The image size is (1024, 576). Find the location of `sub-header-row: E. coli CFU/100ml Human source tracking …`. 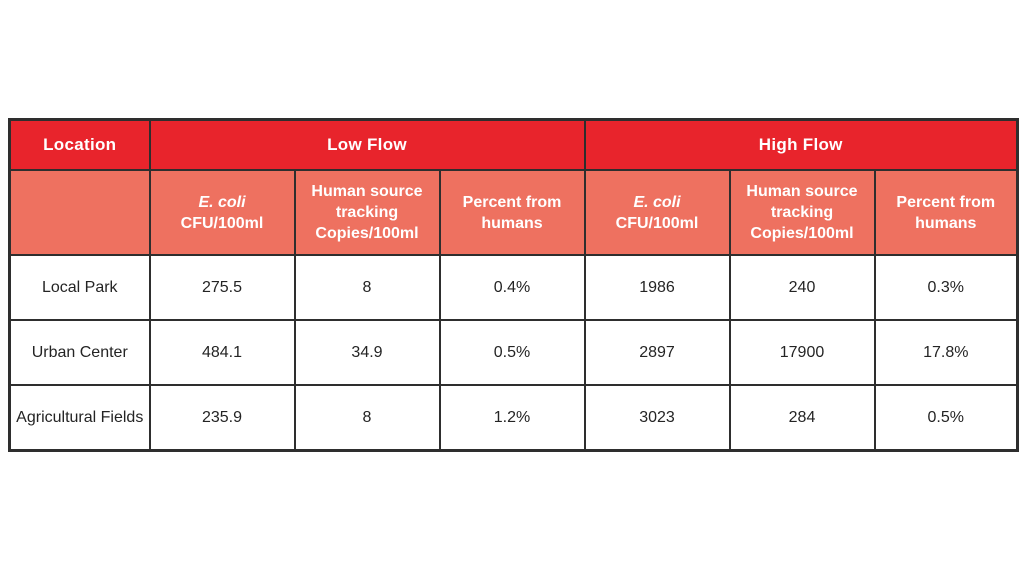

sub-header-row: E. coli CFU/100ml Human source tracking … is located at coordinates (513, 212).